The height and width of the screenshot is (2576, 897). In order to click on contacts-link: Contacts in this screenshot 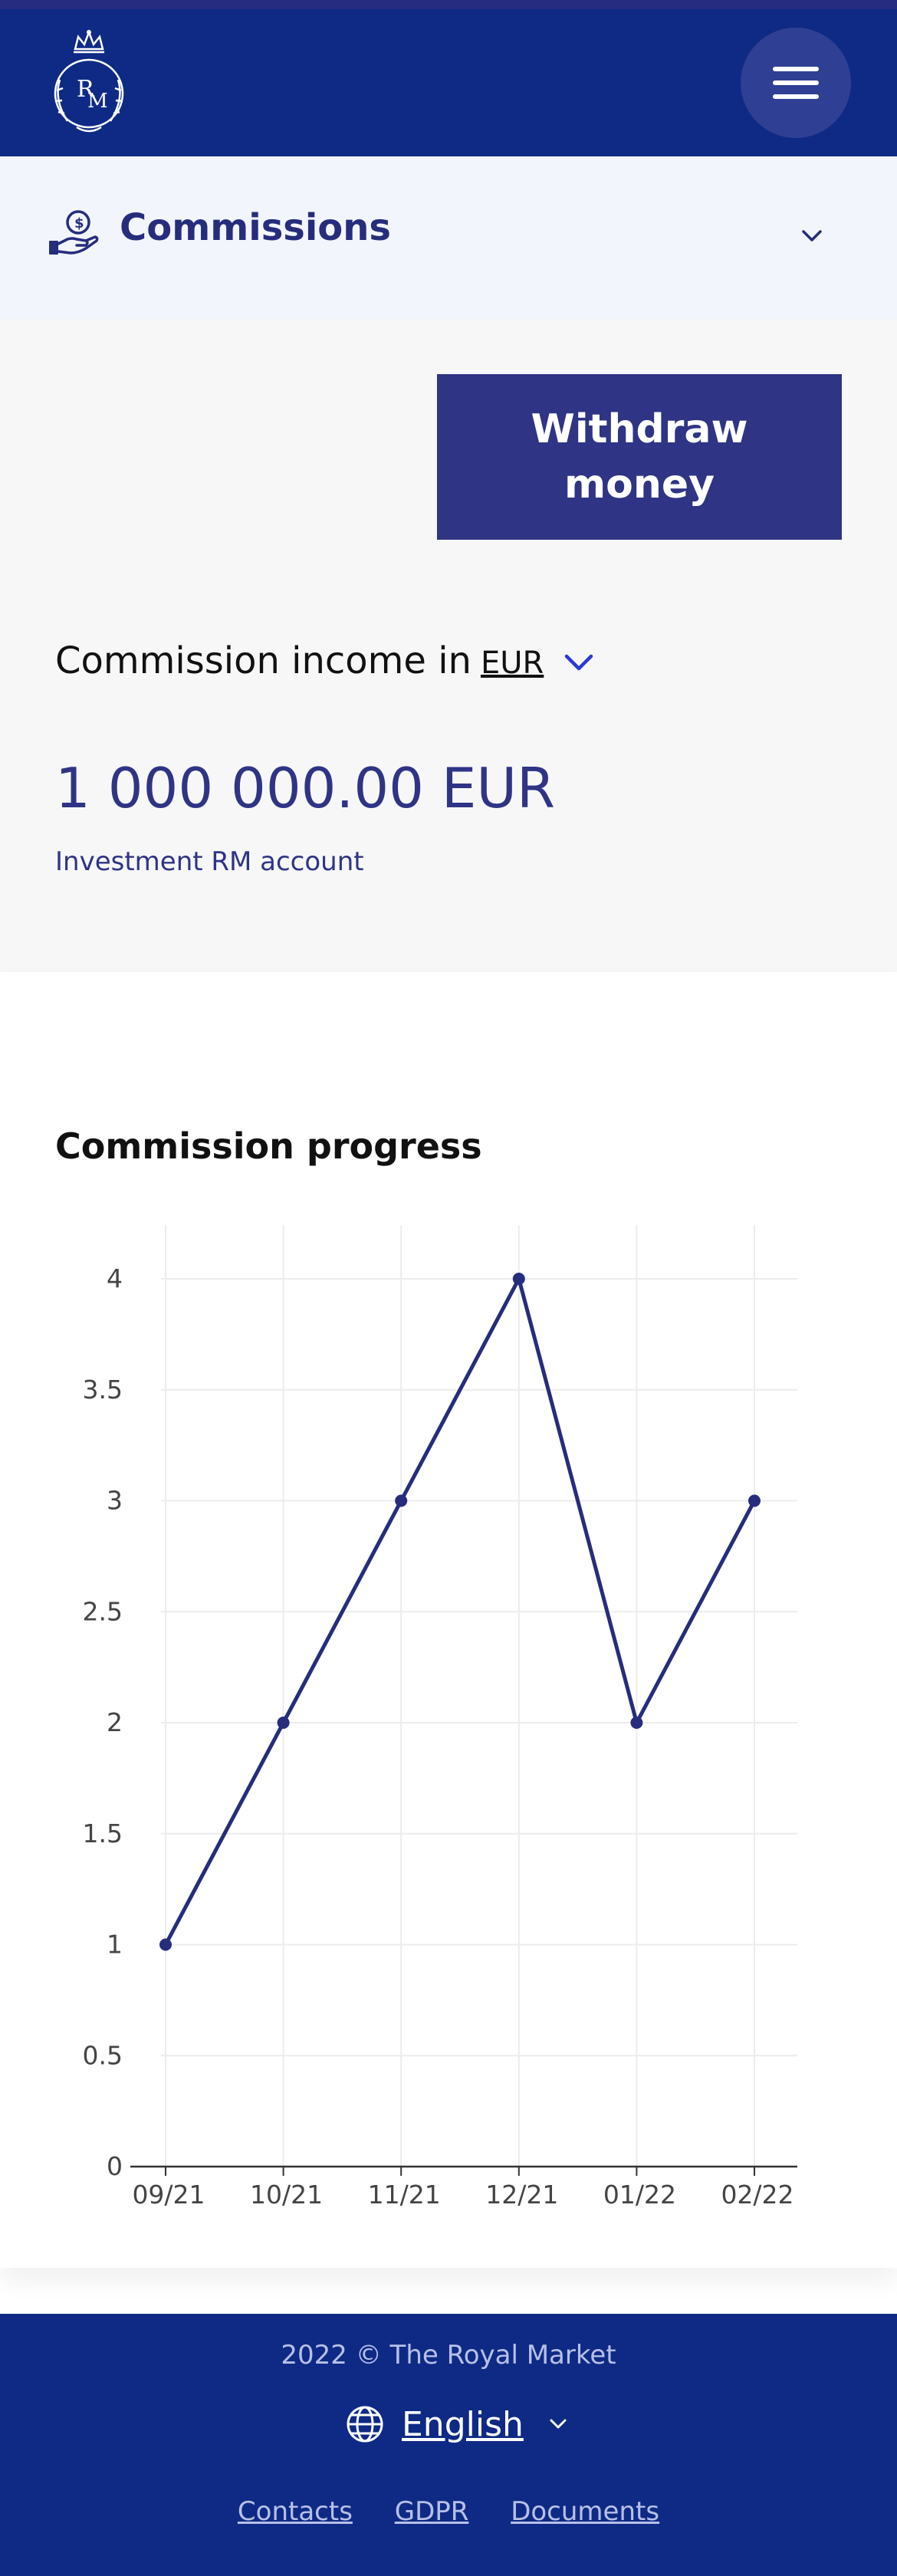, I will do `click(295, 2512)`.